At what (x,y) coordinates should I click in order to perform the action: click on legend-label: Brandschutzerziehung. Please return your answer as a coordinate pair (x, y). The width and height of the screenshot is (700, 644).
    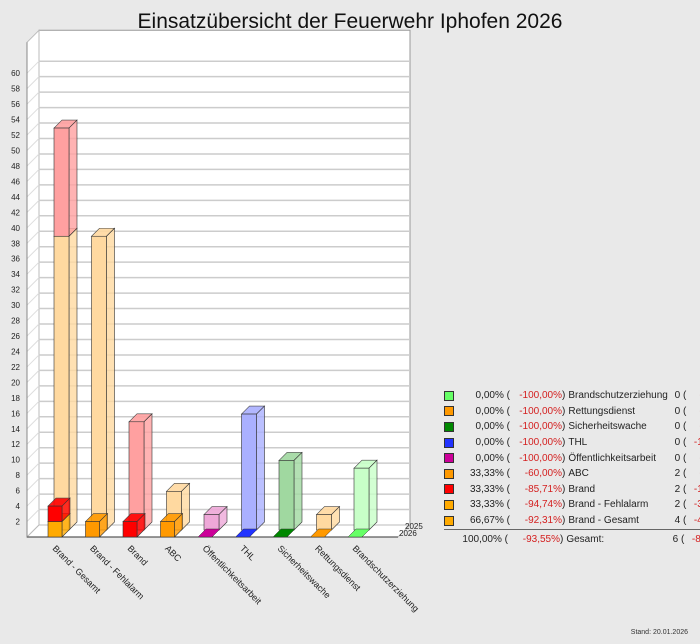
    Looking at the image, I should click on (618, 396).